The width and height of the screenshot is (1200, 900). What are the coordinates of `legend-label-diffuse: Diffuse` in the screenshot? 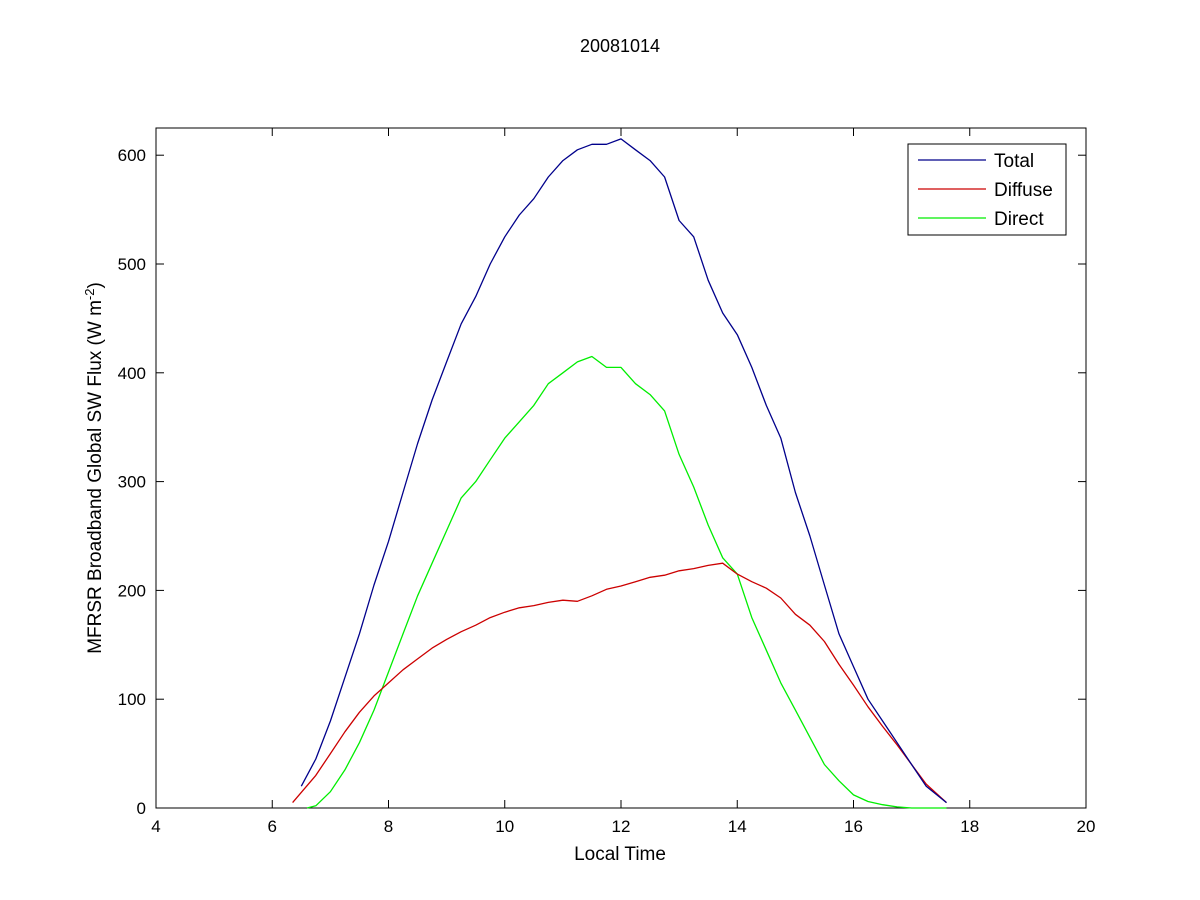 It's located at (1023, 190).